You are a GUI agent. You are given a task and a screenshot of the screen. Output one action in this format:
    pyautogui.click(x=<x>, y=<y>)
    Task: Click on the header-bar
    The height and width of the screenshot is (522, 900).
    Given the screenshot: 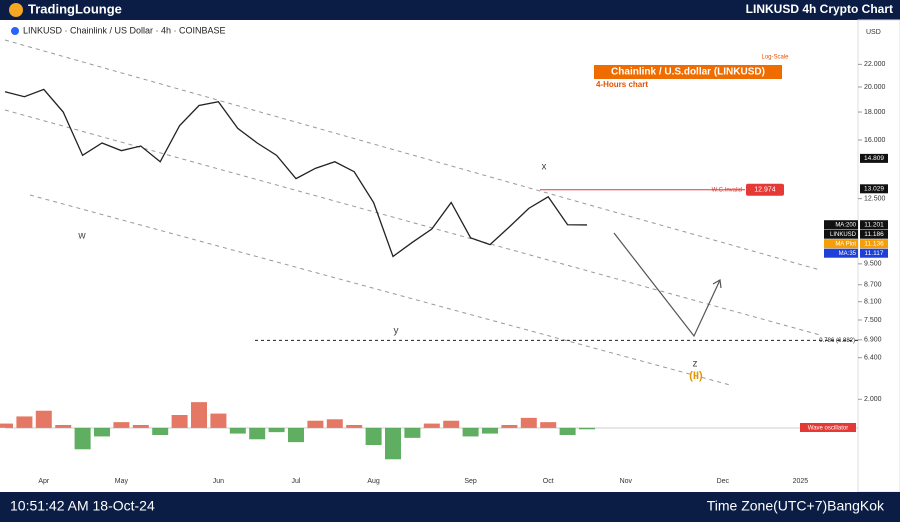 What is the action you would take?
    pyautogui.click(x=450, y=10)
    